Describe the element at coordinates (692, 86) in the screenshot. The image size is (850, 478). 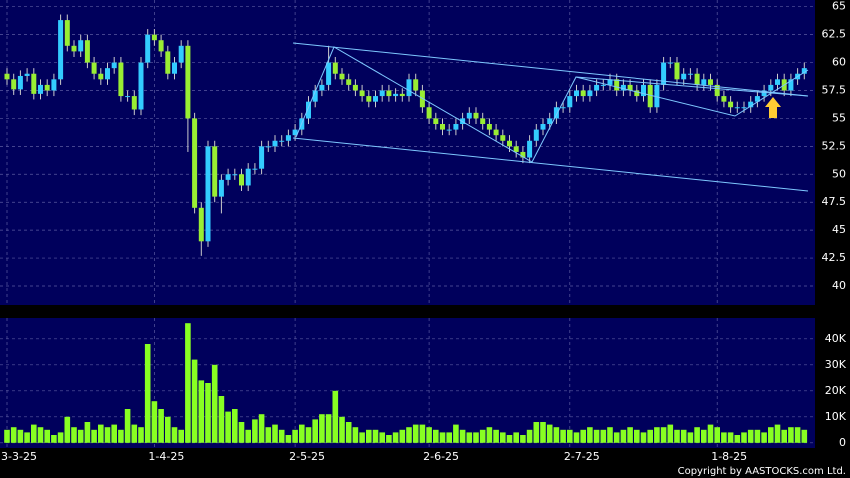
I see `trend-line` at that location.